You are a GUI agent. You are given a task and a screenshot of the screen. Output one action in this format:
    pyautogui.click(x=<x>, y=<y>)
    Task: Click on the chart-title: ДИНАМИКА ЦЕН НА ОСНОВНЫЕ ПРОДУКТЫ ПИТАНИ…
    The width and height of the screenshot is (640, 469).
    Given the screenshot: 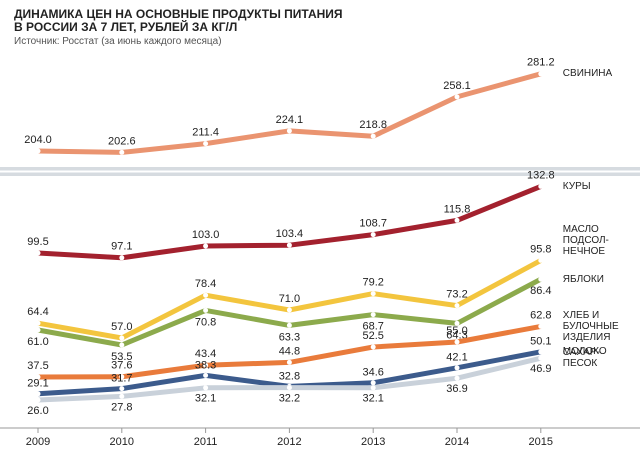 What is the action you would take?
    pyautogui.click(x=178, y=20)
    